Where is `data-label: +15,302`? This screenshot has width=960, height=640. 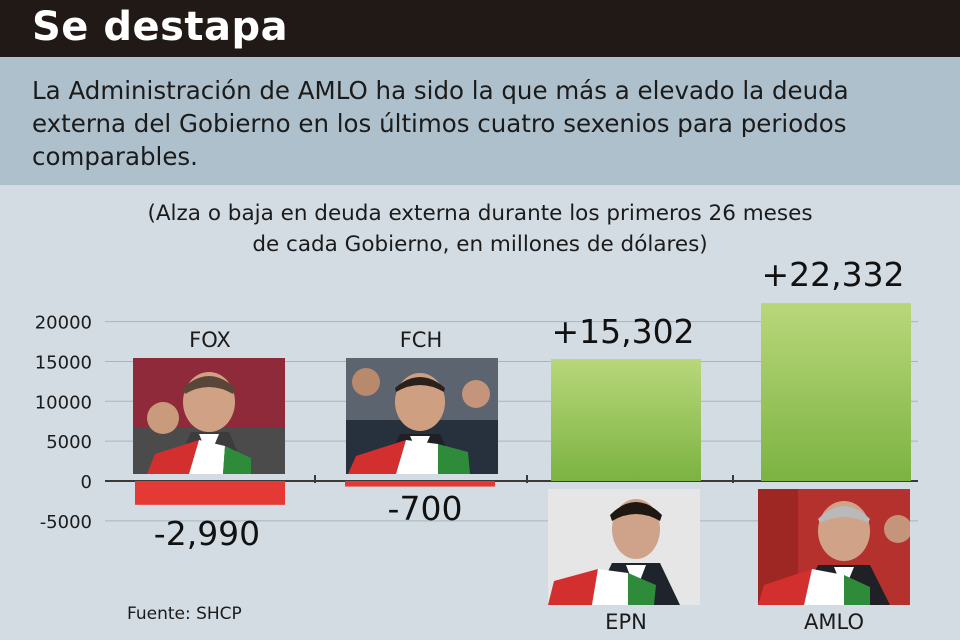
data-label: +15,302 is located at coordinates (622, 331).